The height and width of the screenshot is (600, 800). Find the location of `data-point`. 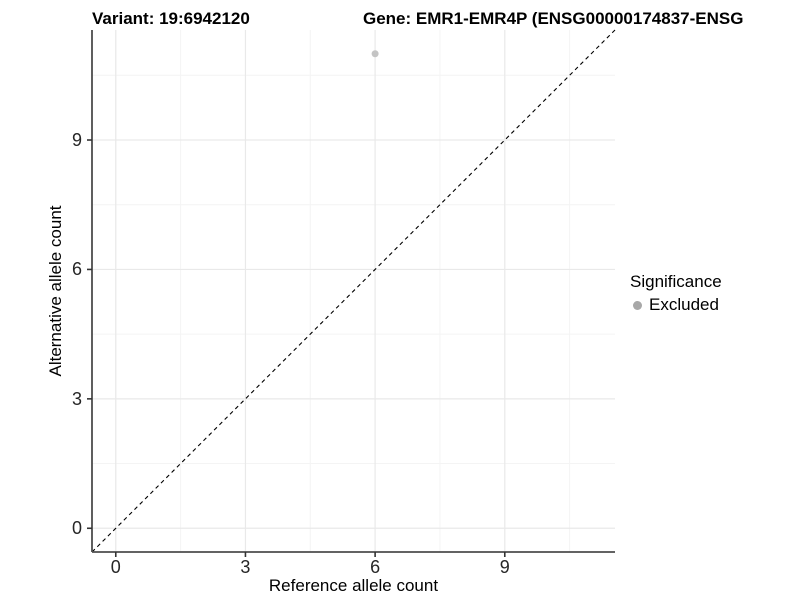

data-point is located at coordinates (375, 54).